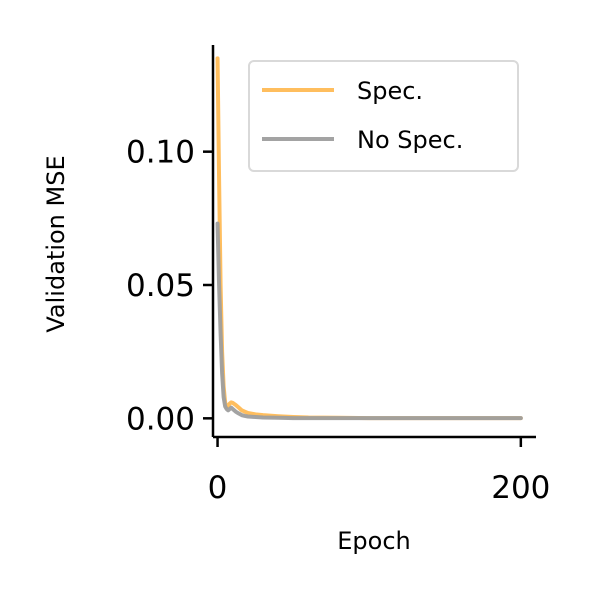  What do you see at coordinates (56, 243) in the screenshot?
I see `y-axis-title: Validation MSE` at bounding box center [56, 243].